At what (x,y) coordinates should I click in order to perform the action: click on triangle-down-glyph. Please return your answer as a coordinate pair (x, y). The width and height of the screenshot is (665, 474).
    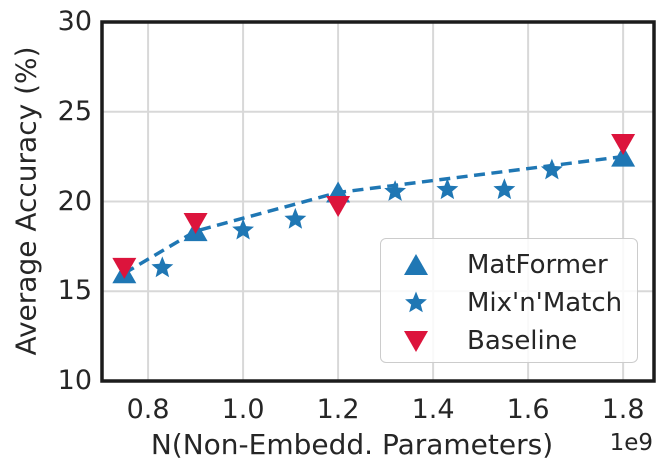
    Looking at the image, I should click on (416, 341).